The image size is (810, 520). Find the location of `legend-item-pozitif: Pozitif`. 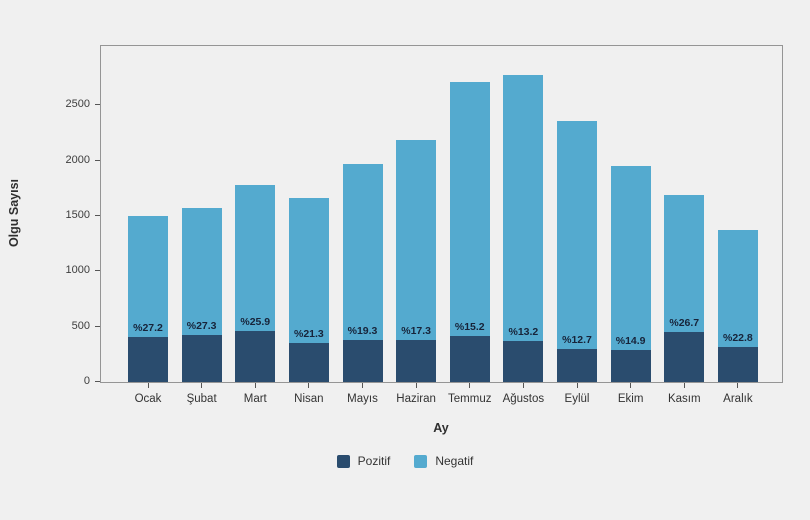

legend-item-pozitif: Pozitif is located at coordinates (363, 461).